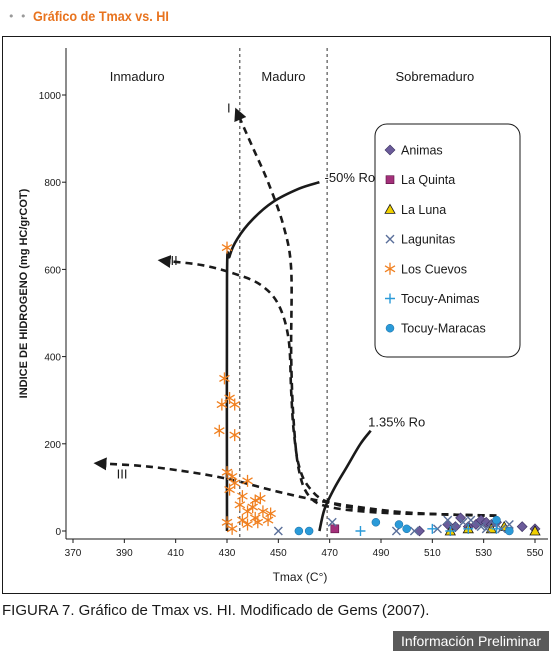  Describe the element at coordinates (174, 260) in the screenshot. I see `annotation-label: II` at that location.